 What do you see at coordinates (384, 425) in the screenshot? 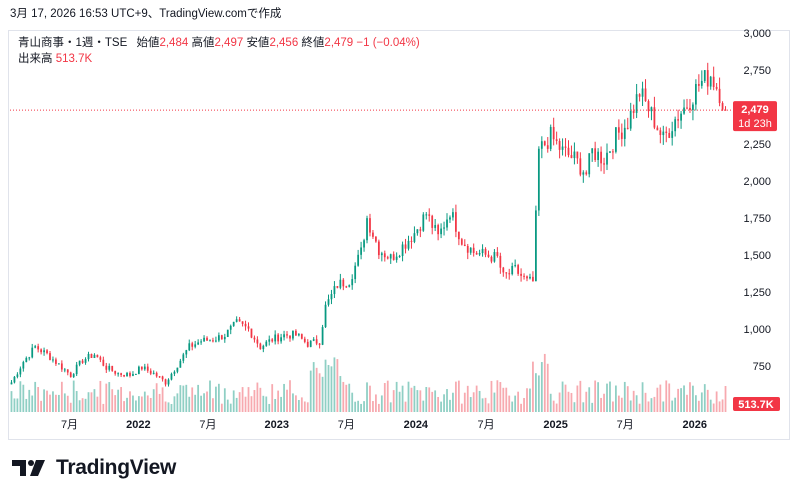
I see `time-axis: 7月 2022 7月 2023 7月 2024 7月 2025 7月 2026` at bounding box center [384, 425].